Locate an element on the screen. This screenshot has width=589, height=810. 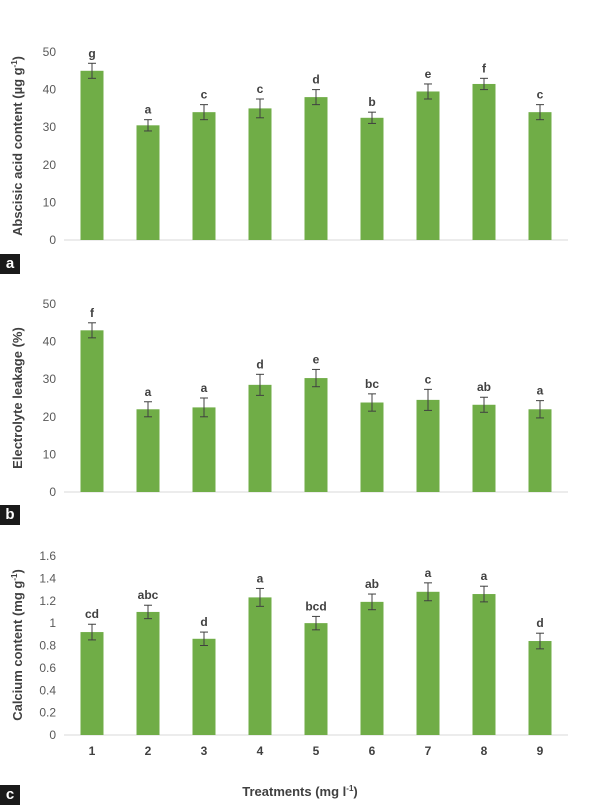
panel-label-a: a is located at coordinates (10, 264).